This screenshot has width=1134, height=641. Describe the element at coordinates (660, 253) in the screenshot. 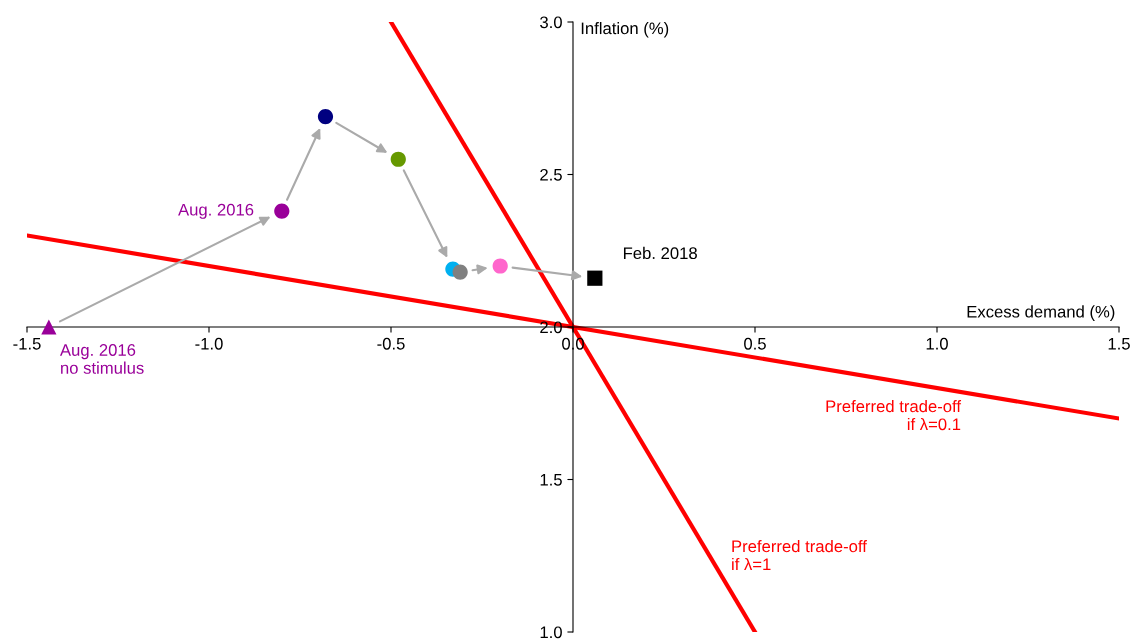

I see `annotation: Feb. 2018` at that location.